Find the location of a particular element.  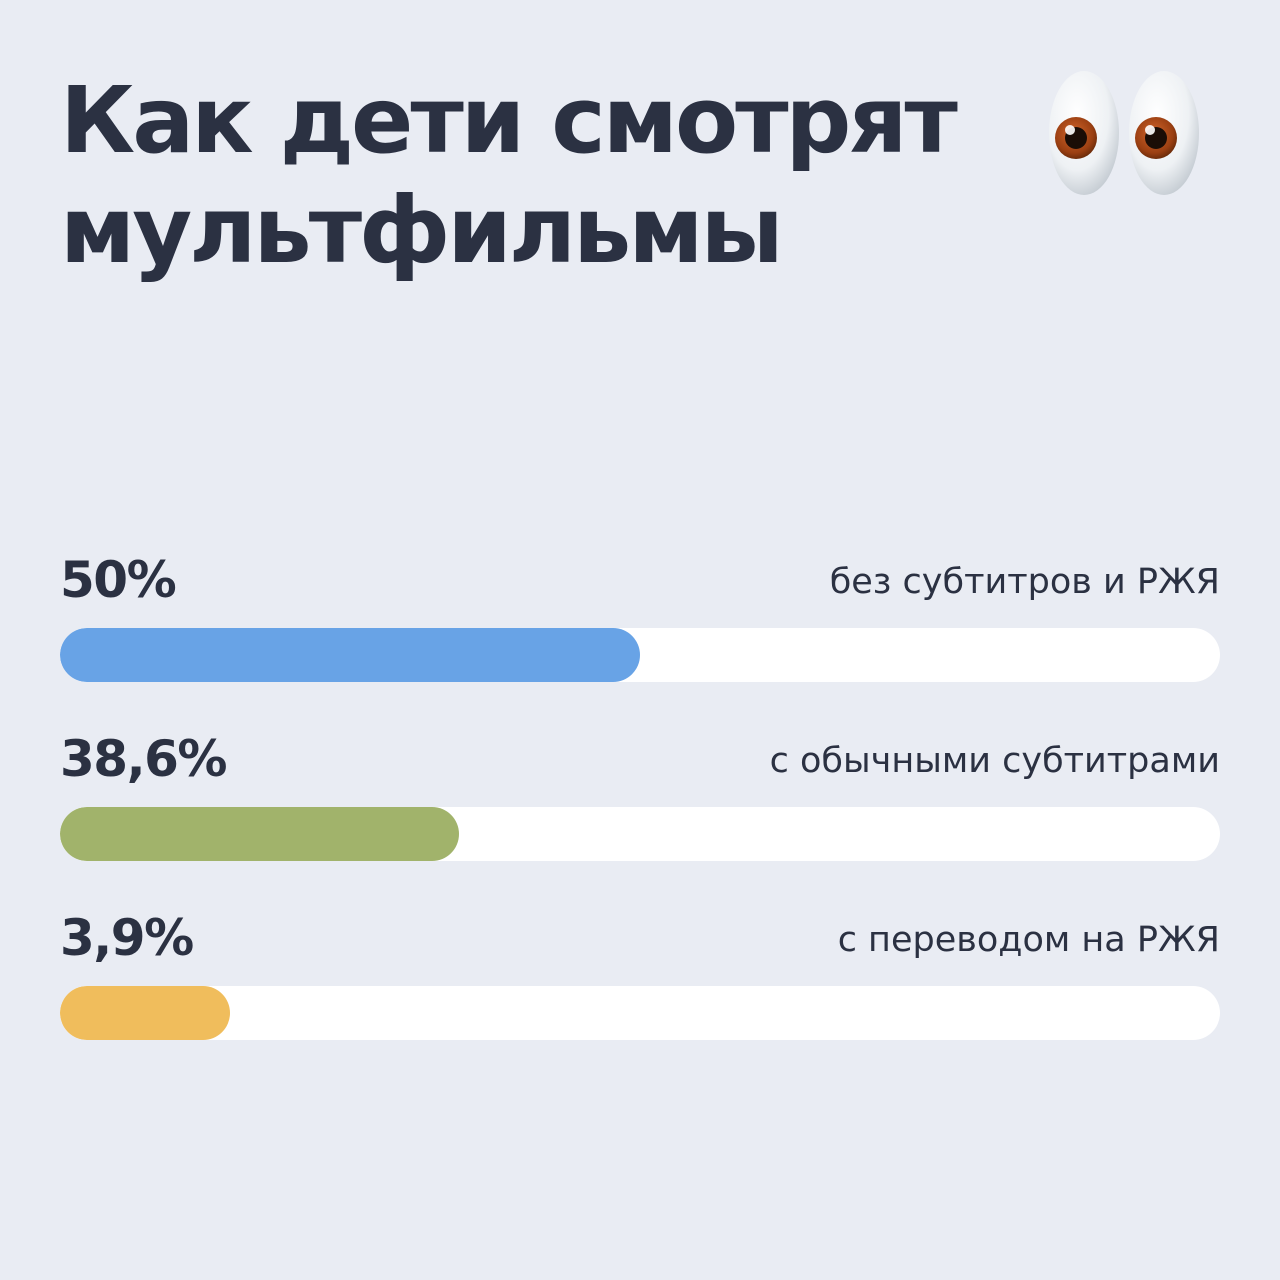

bar-value-label: 3,9% is located at coordinates (127, 938).